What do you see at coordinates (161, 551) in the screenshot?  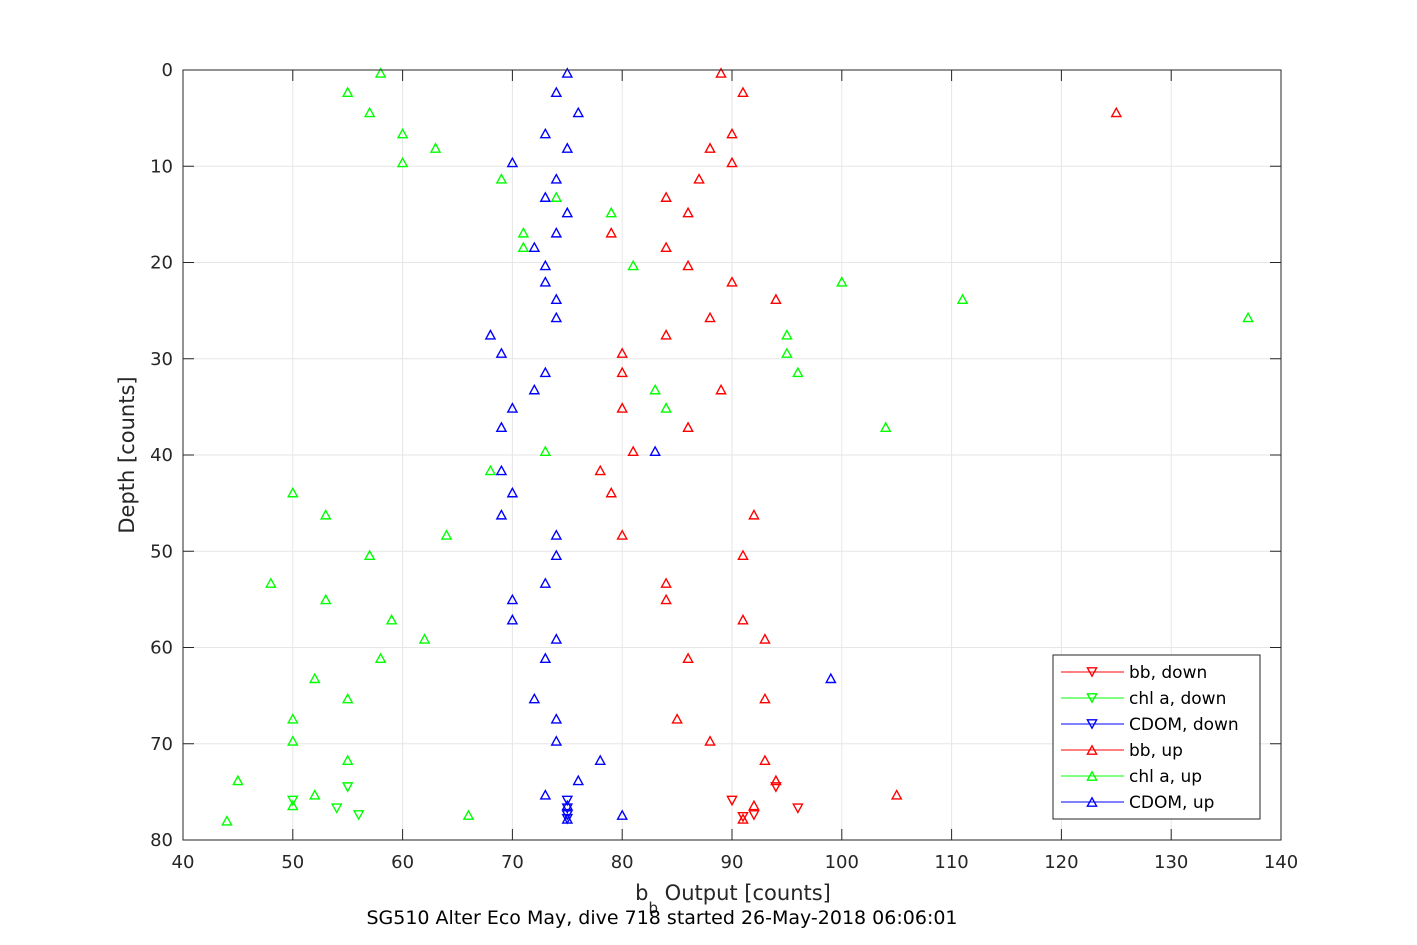 I see `y-tick-label: 50` at bounding box center [161, 551].